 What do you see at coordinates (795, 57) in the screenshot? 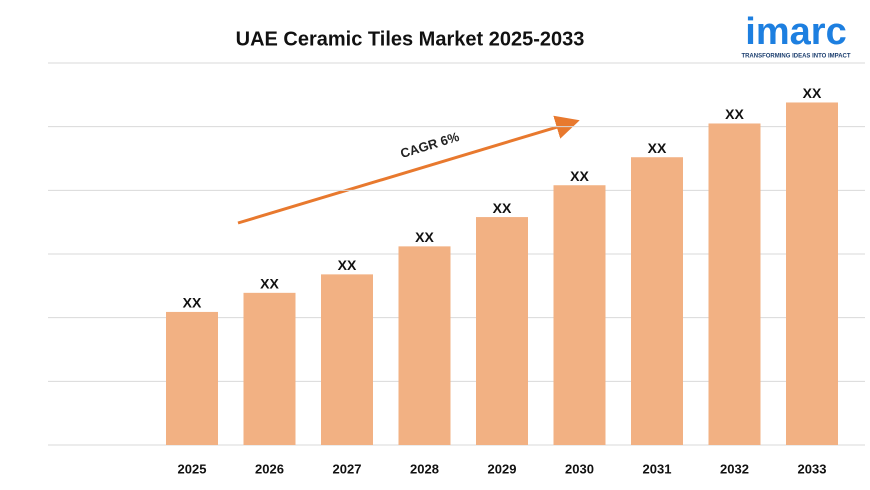
I see `logo-tagline: TRANSFORMING IDEAS INTO IMPACT` at bounding box center [795, 57].